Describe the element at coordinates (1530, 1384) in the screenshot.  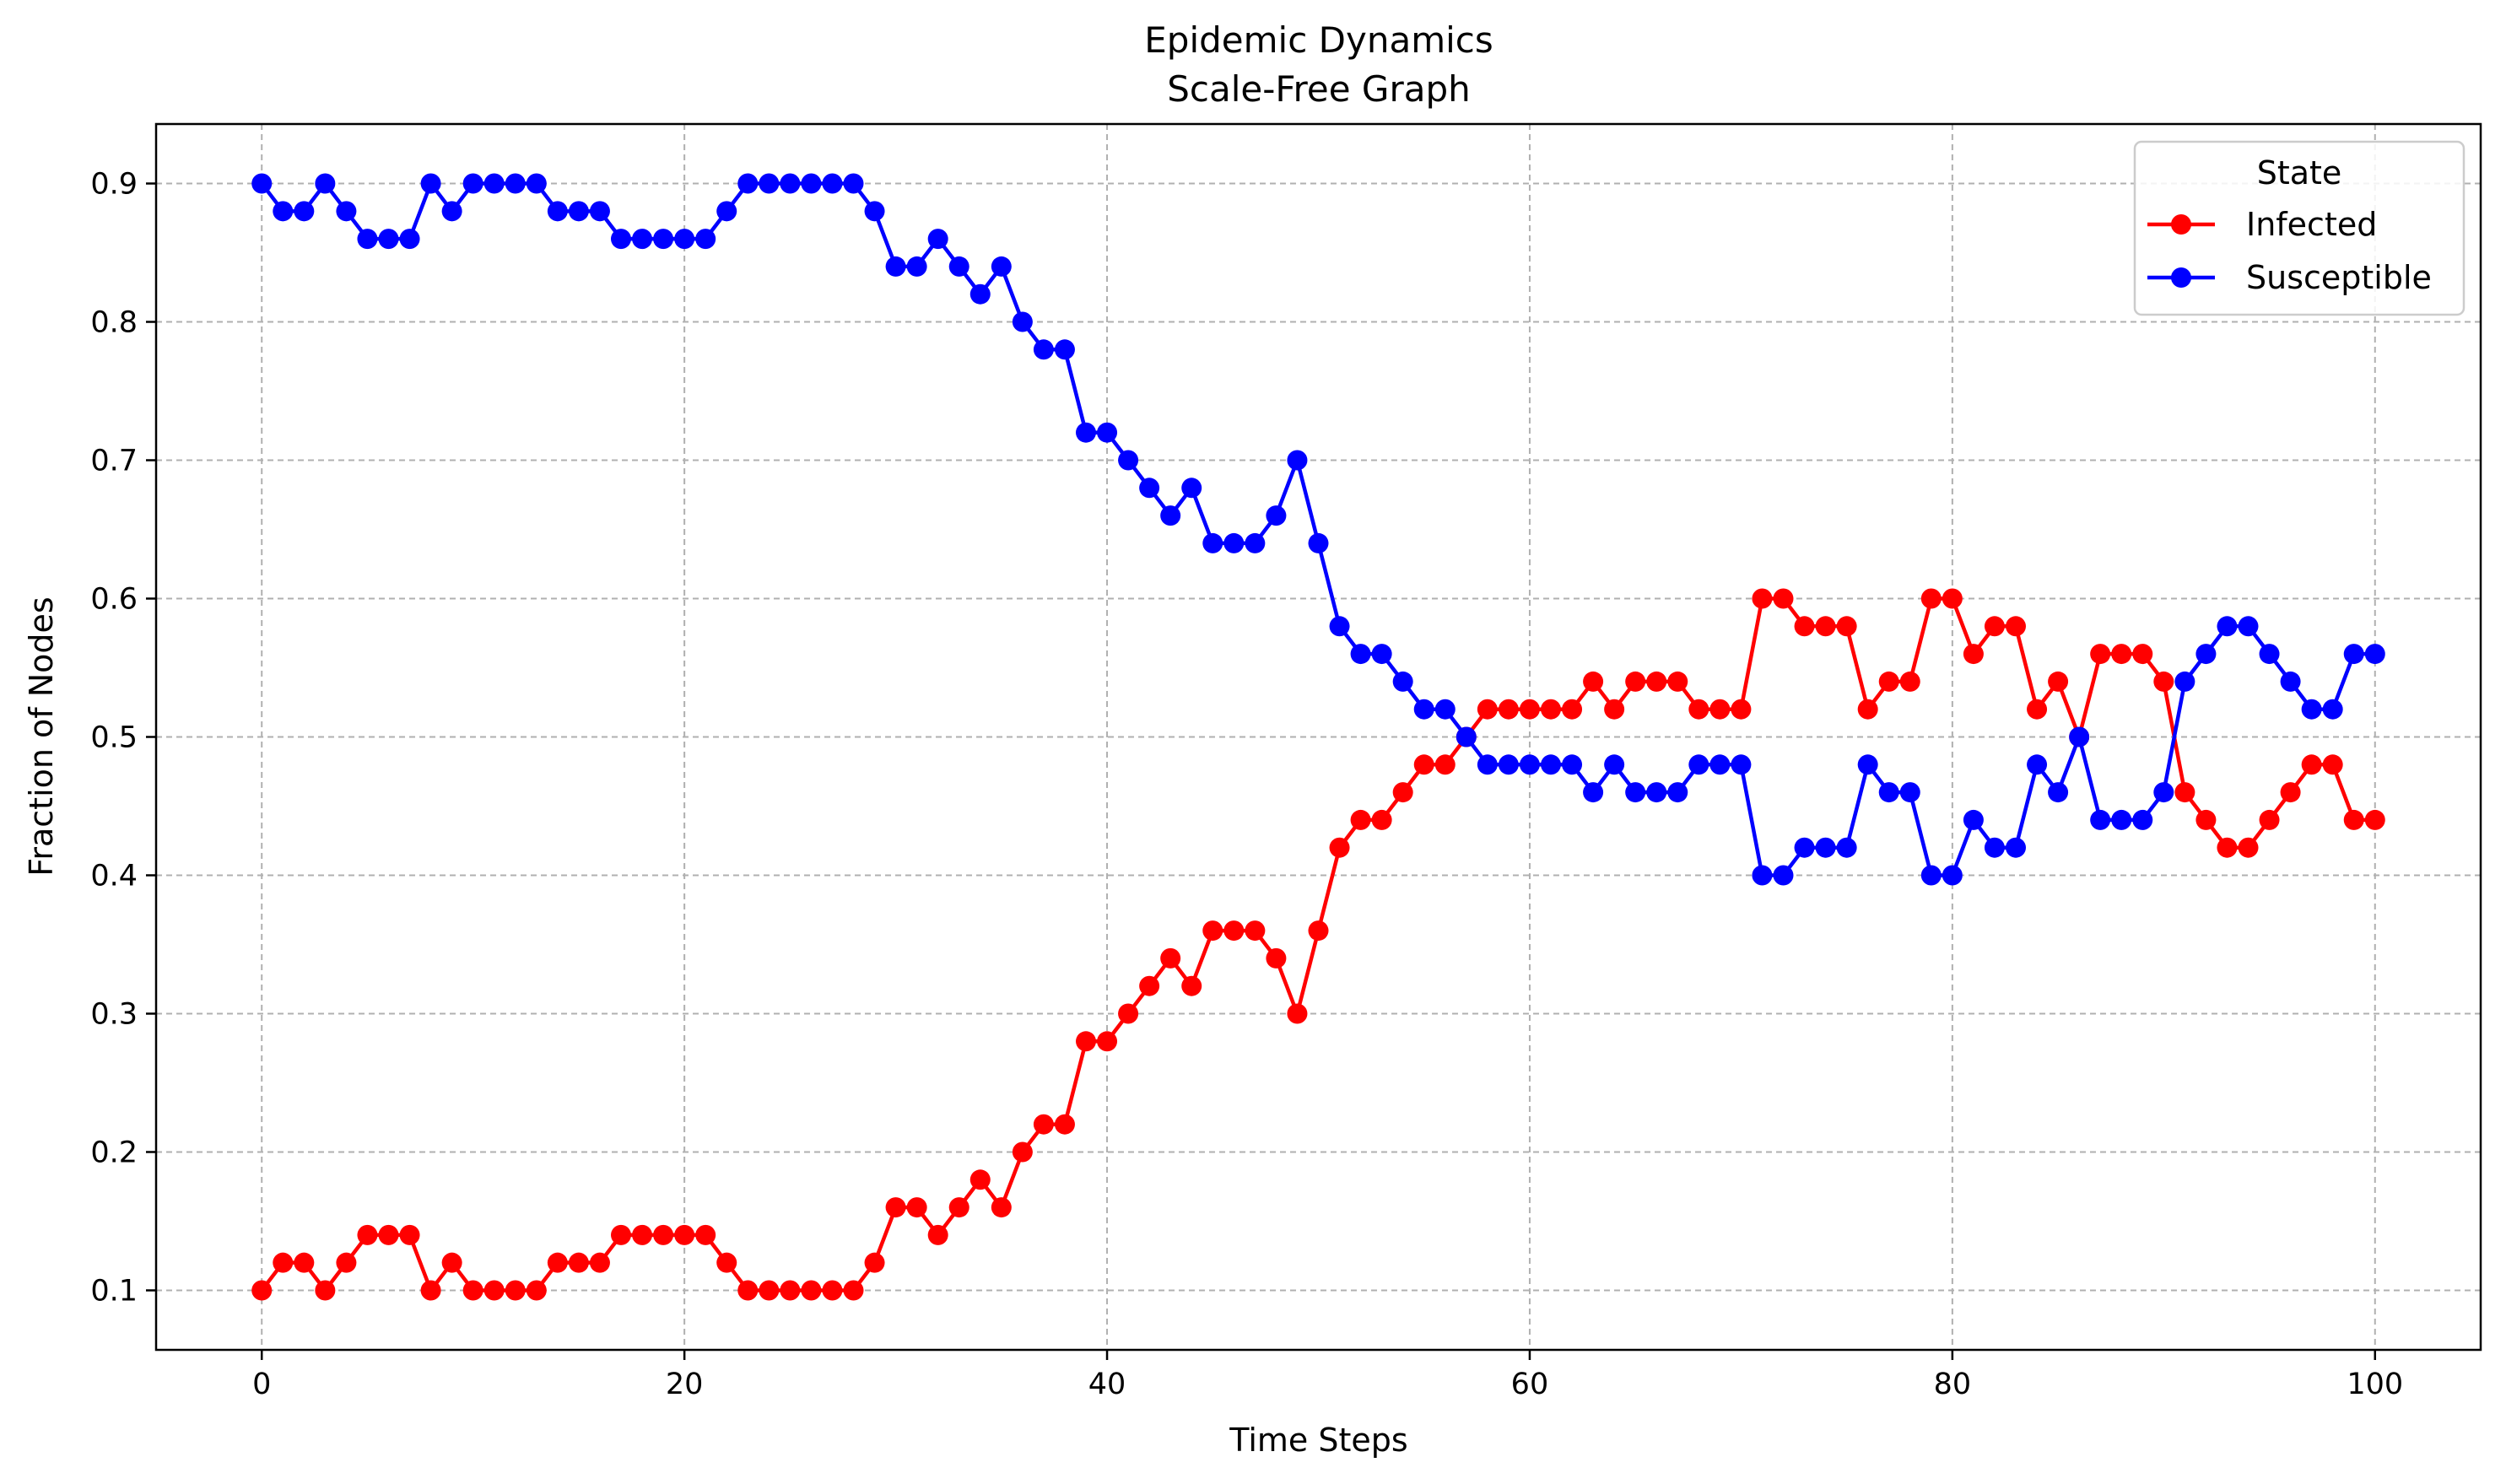
I see `x-tick-label-3: 60` at that location.